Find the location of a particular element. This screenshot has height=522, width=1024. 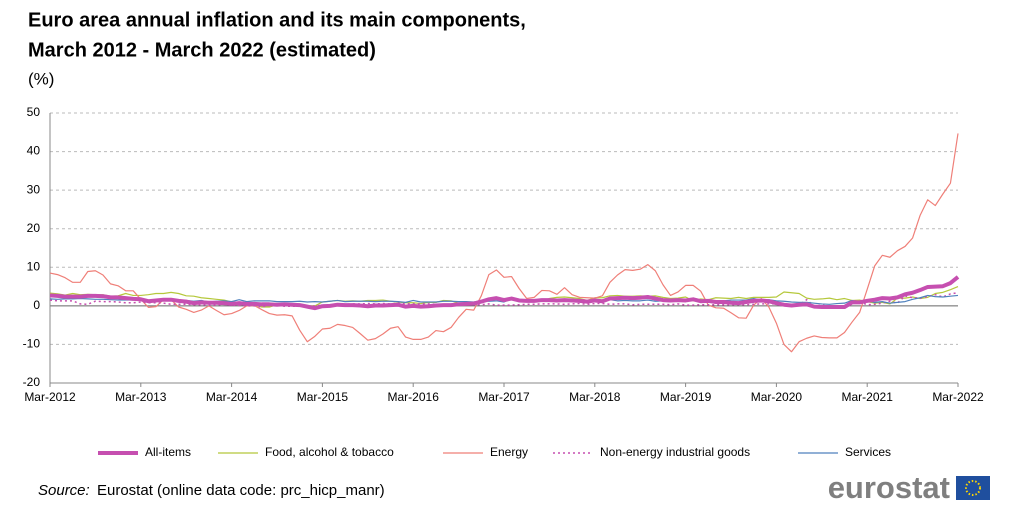

x-tick-label: Mar-2018 is located at coordinates (595, 397).